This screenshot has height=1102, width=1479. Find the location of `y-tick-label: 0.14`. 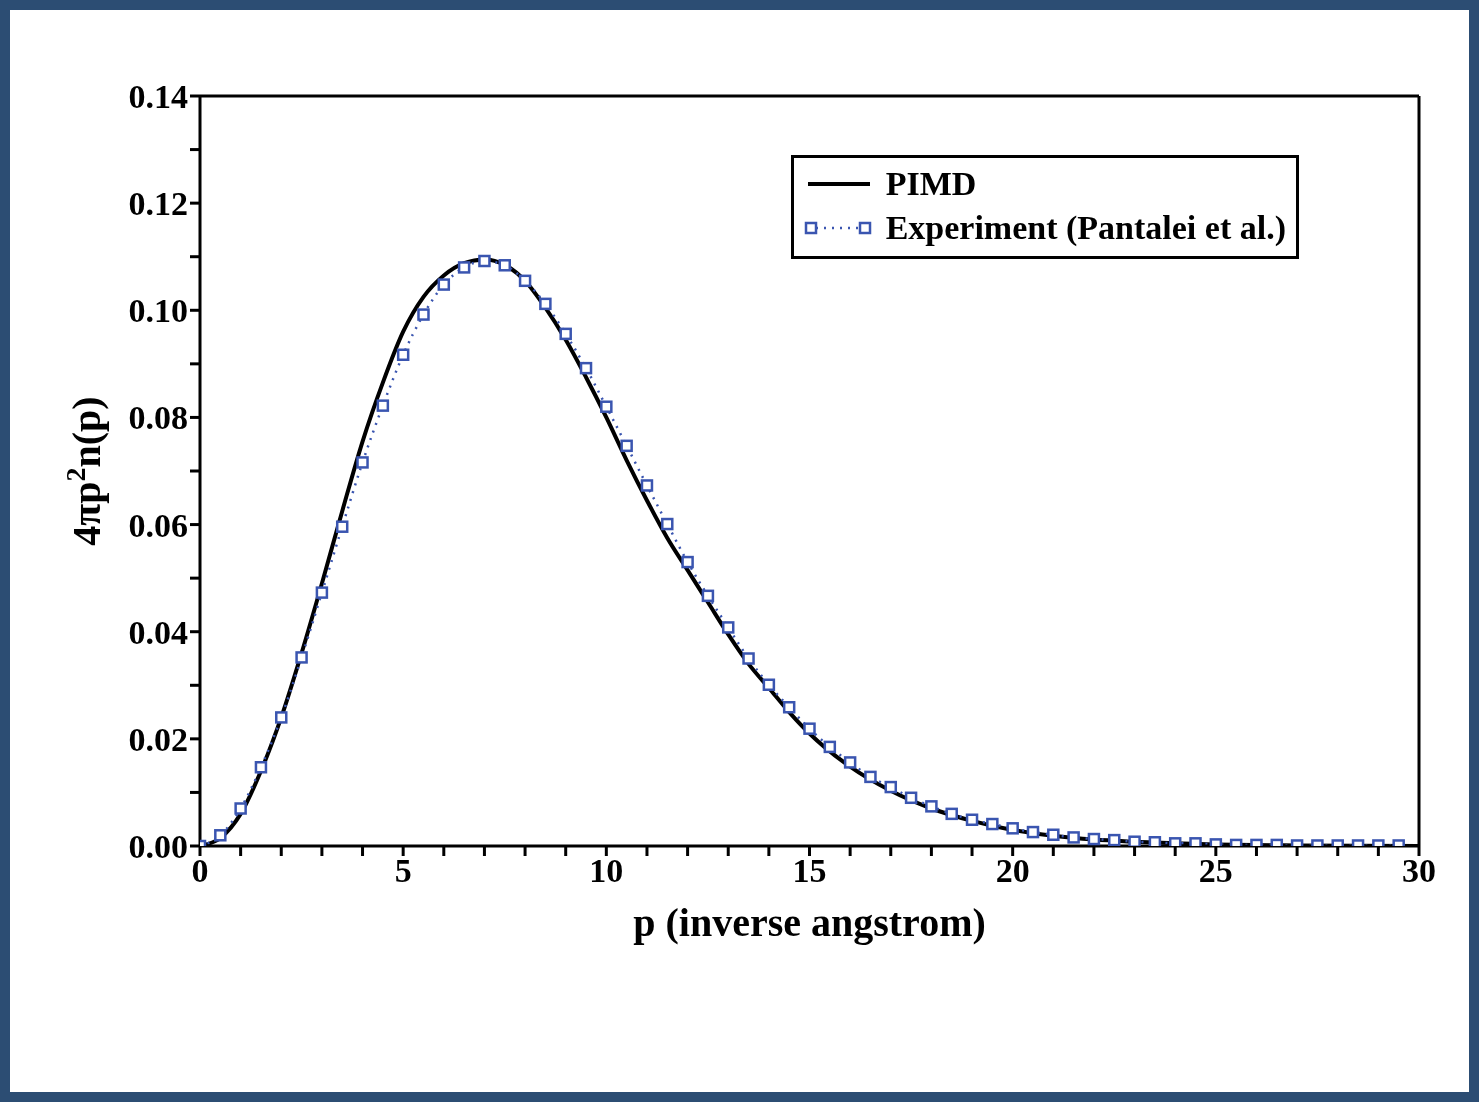

y-tick-label: 0.14 is located at coordinates (158, 97).